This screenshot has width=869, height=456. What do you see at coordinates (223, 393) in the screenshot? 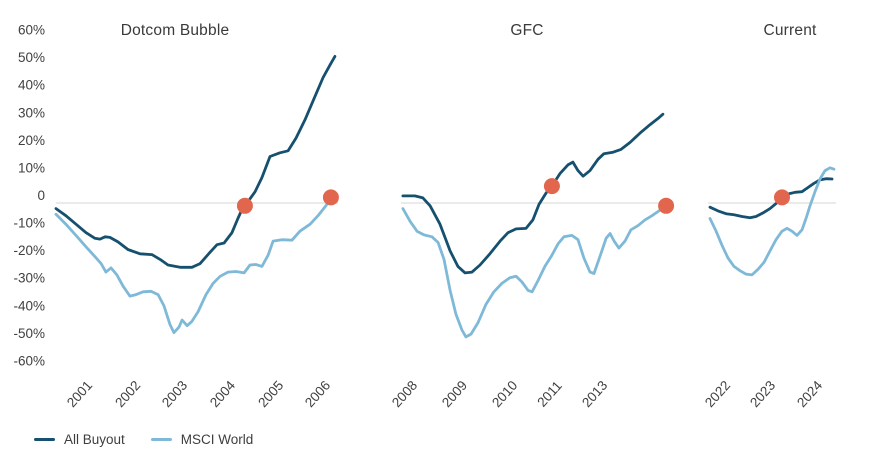
I see `x-axis-label: 2004` at bounding box center [223, 393].